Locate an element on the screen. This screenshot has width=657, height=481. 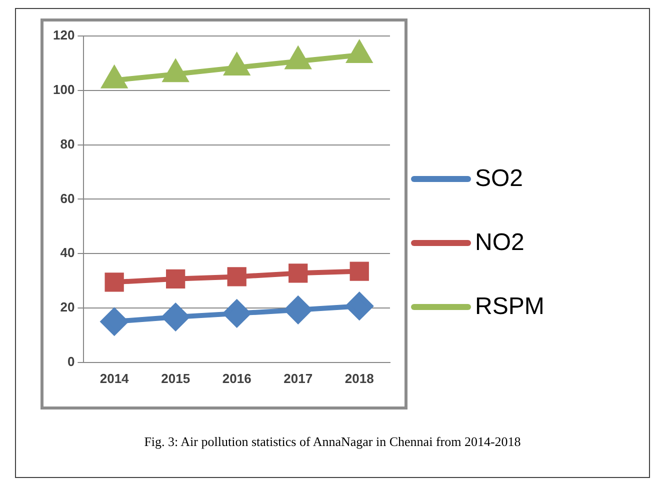
legend-label: SO2 is located at coordinates (499, 179).